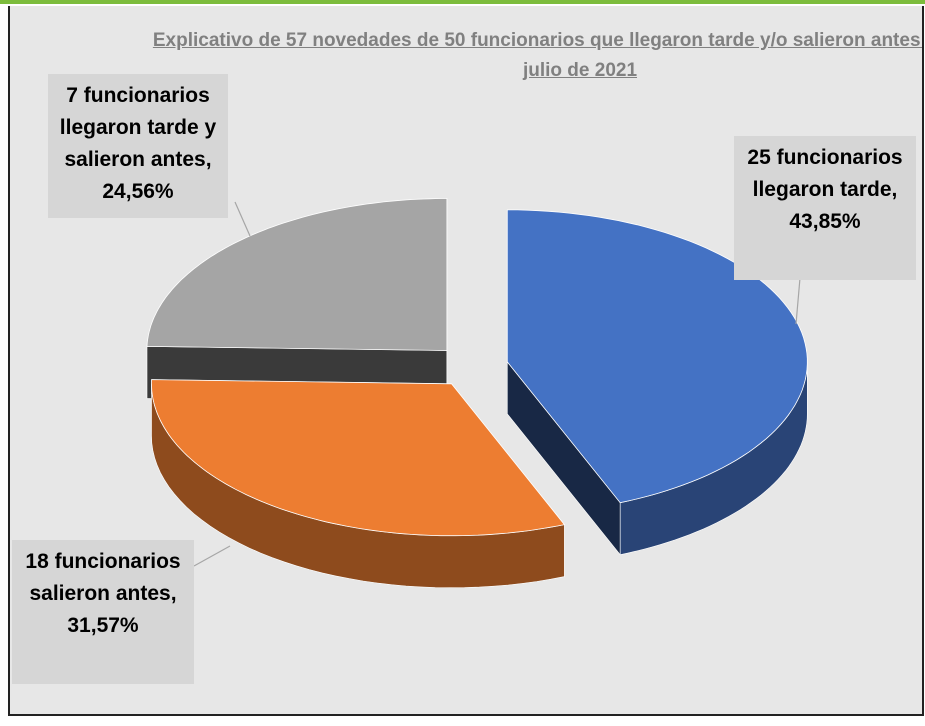  I want to click on data-label: 25 funcionarios llegaron tarde, 43,85%, so click(825, 208).